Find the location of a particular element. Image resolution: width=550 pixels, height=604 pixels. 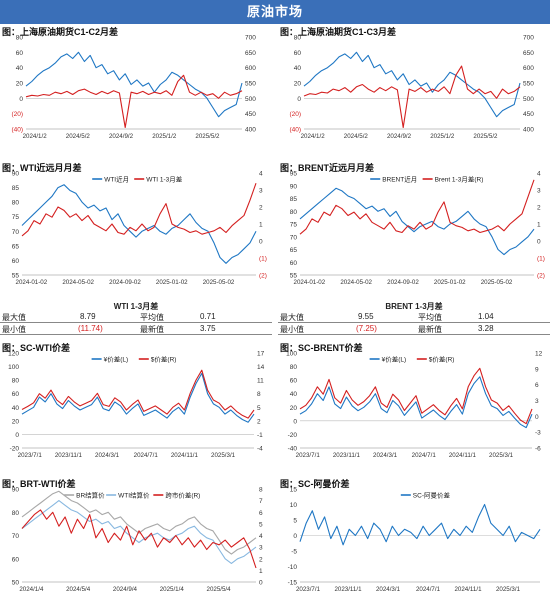

x-tick-label: 2025-05-02 is located at coordinates (497, 282).